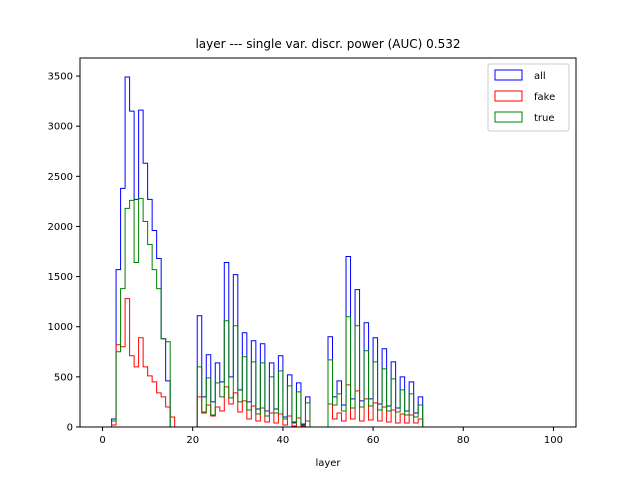 The image size is (640, 480). Describe the element at coordinates (102, 440) in the screenshot. I see `x-tick-label: 0` at that location.